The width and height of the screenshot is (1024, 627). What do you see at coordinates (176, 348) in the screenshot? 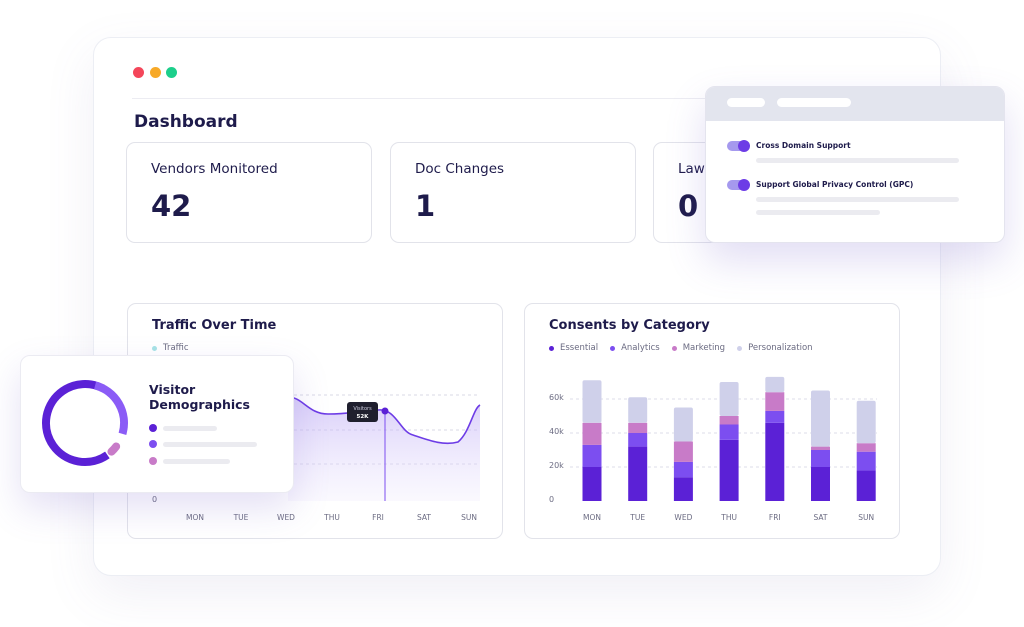
I see `legend-label: Traffic` at bounding box center [176, 348].